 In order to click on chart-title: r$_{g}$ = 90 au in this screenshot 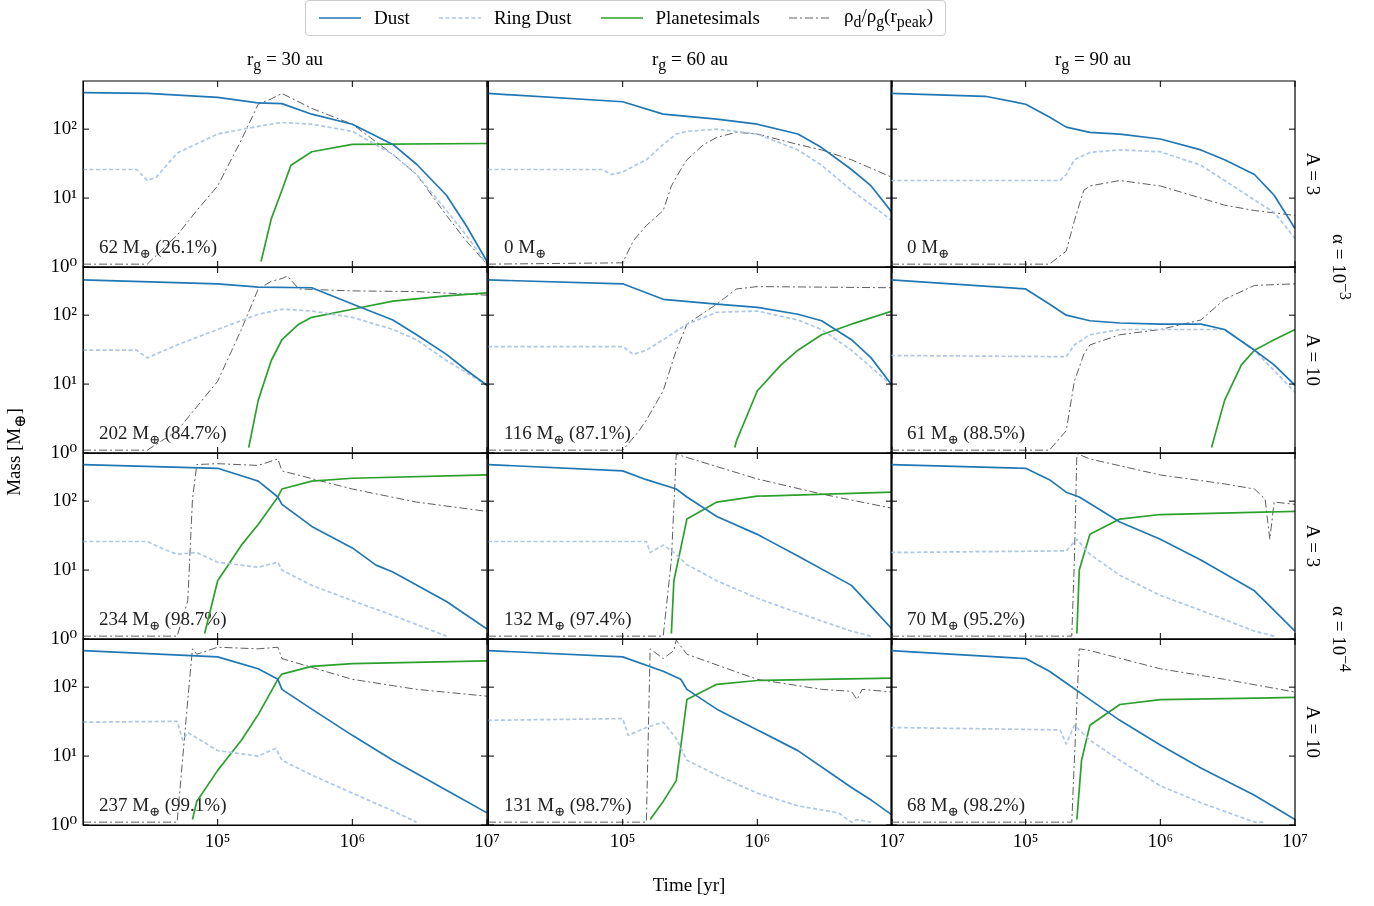, I will do `click(1093, 61)`.